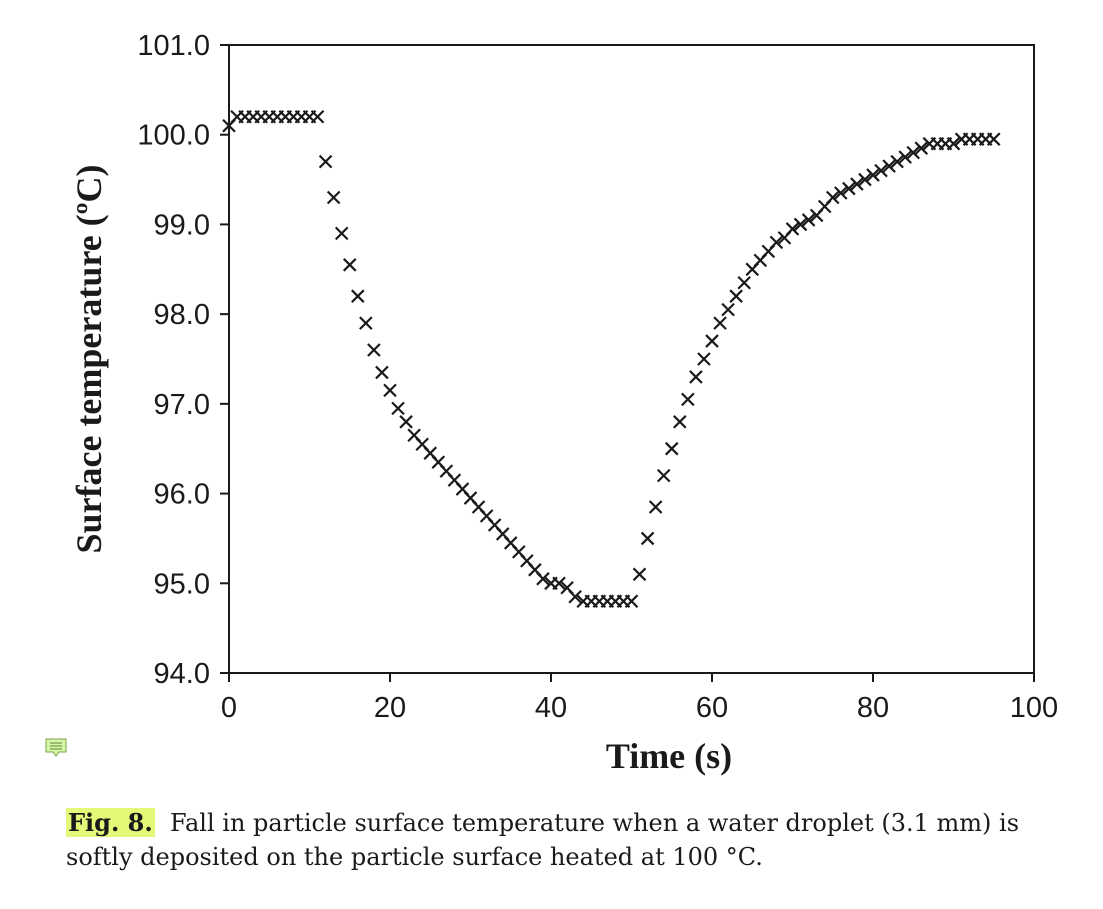  I want to click on x-tick-label: 40, so click(551, 708).